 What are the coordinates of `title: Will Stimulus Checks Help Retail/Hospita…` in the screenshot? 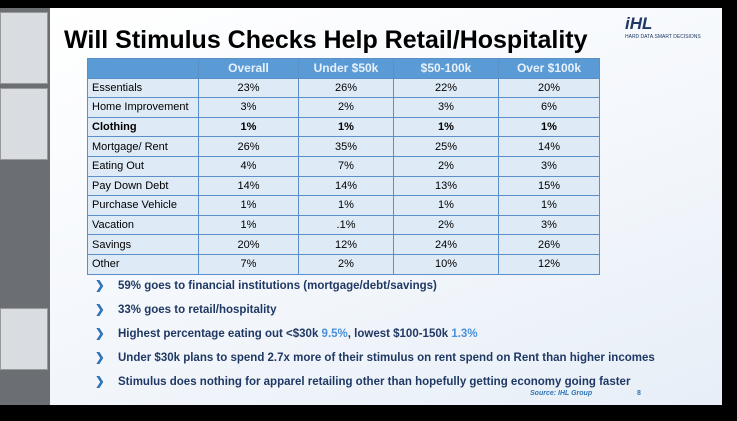 It's located at (326, 40).